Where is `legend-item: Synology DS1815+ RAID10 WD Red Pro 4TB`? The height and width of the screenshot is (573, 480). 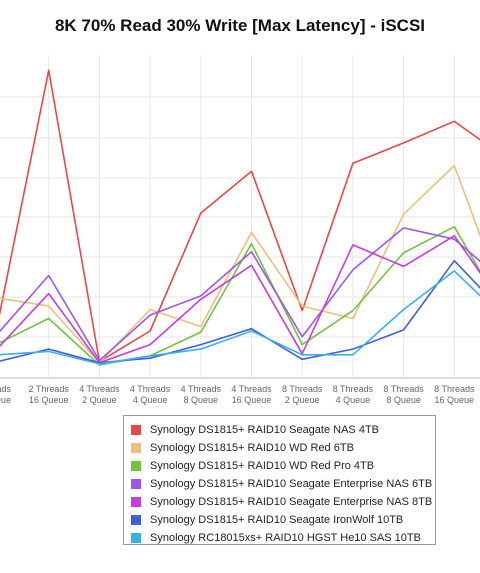
legend-item: Synology DS1815+ RAID10 WD Red Pro 4TB is located at coordinates (283, 466).